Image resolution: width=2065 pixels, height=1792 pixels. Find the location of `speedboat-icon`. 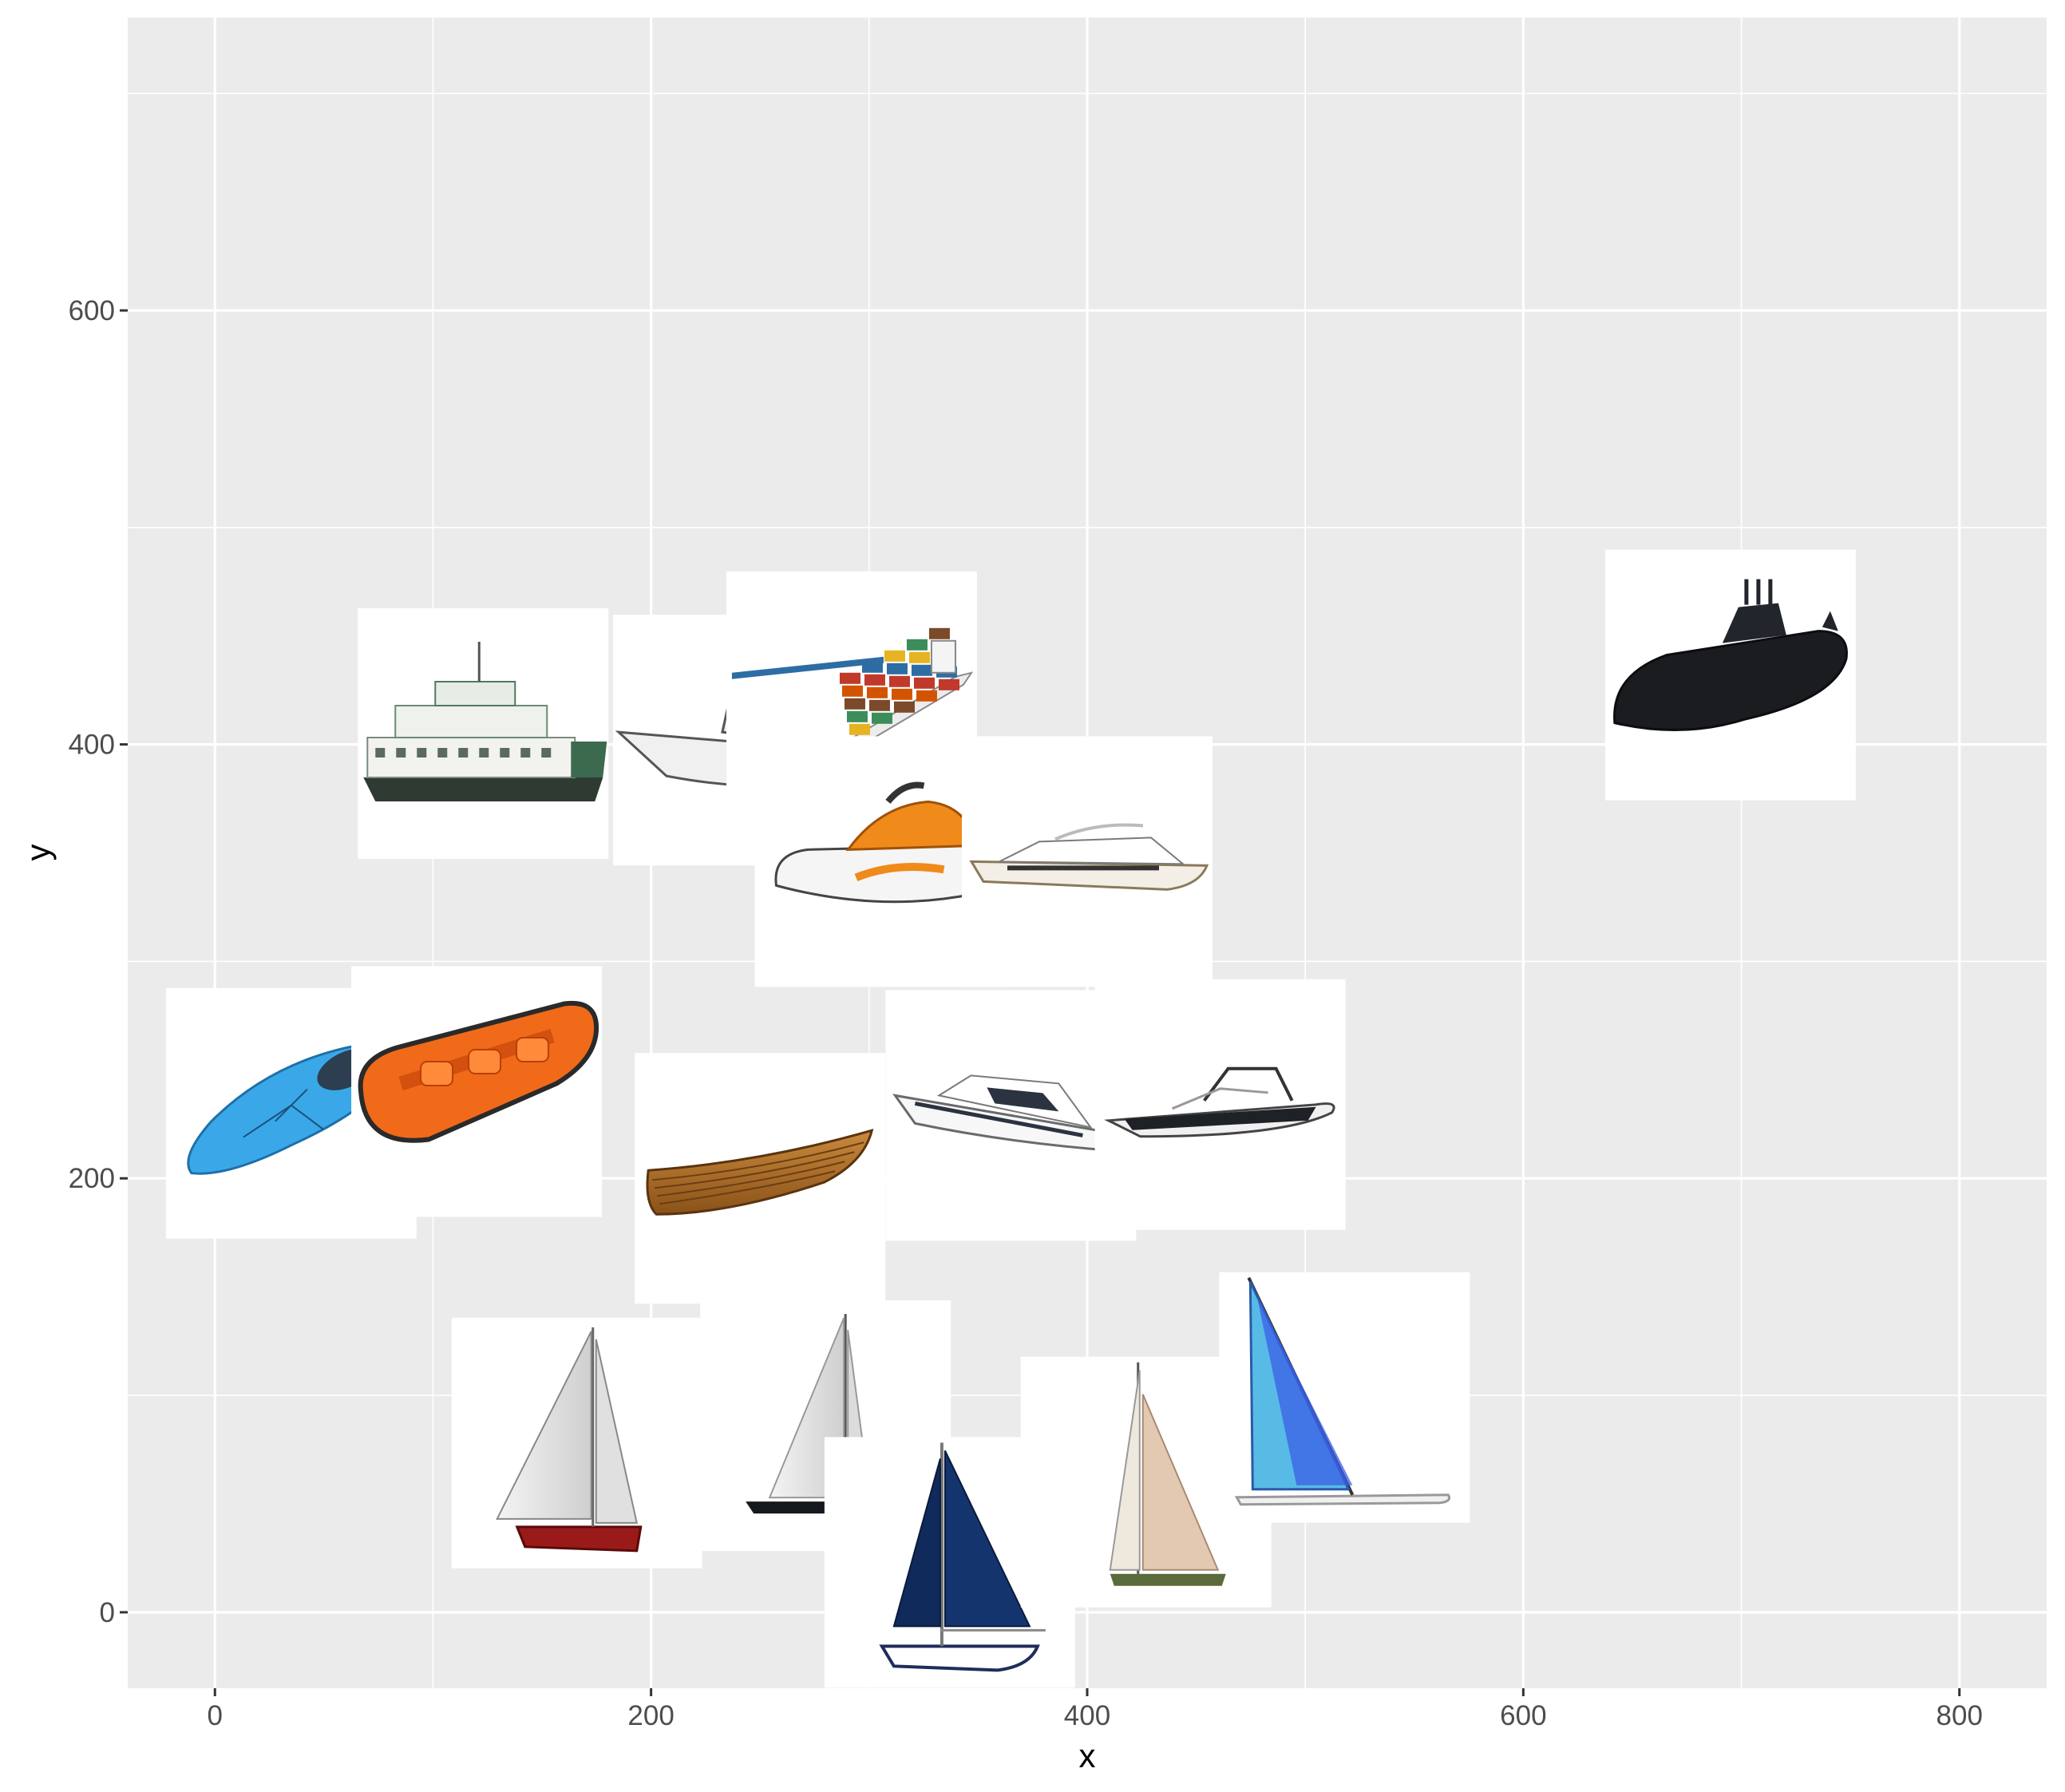

speedboat-icon is located at coordinates (1220, 1104).